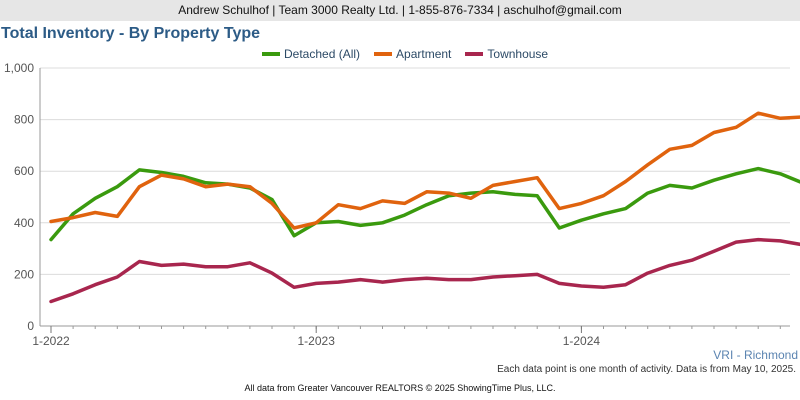  Describe the element at coordinates (424, 54) in the screenshot. I see `legend-label-apartment: Apartment` at that location.